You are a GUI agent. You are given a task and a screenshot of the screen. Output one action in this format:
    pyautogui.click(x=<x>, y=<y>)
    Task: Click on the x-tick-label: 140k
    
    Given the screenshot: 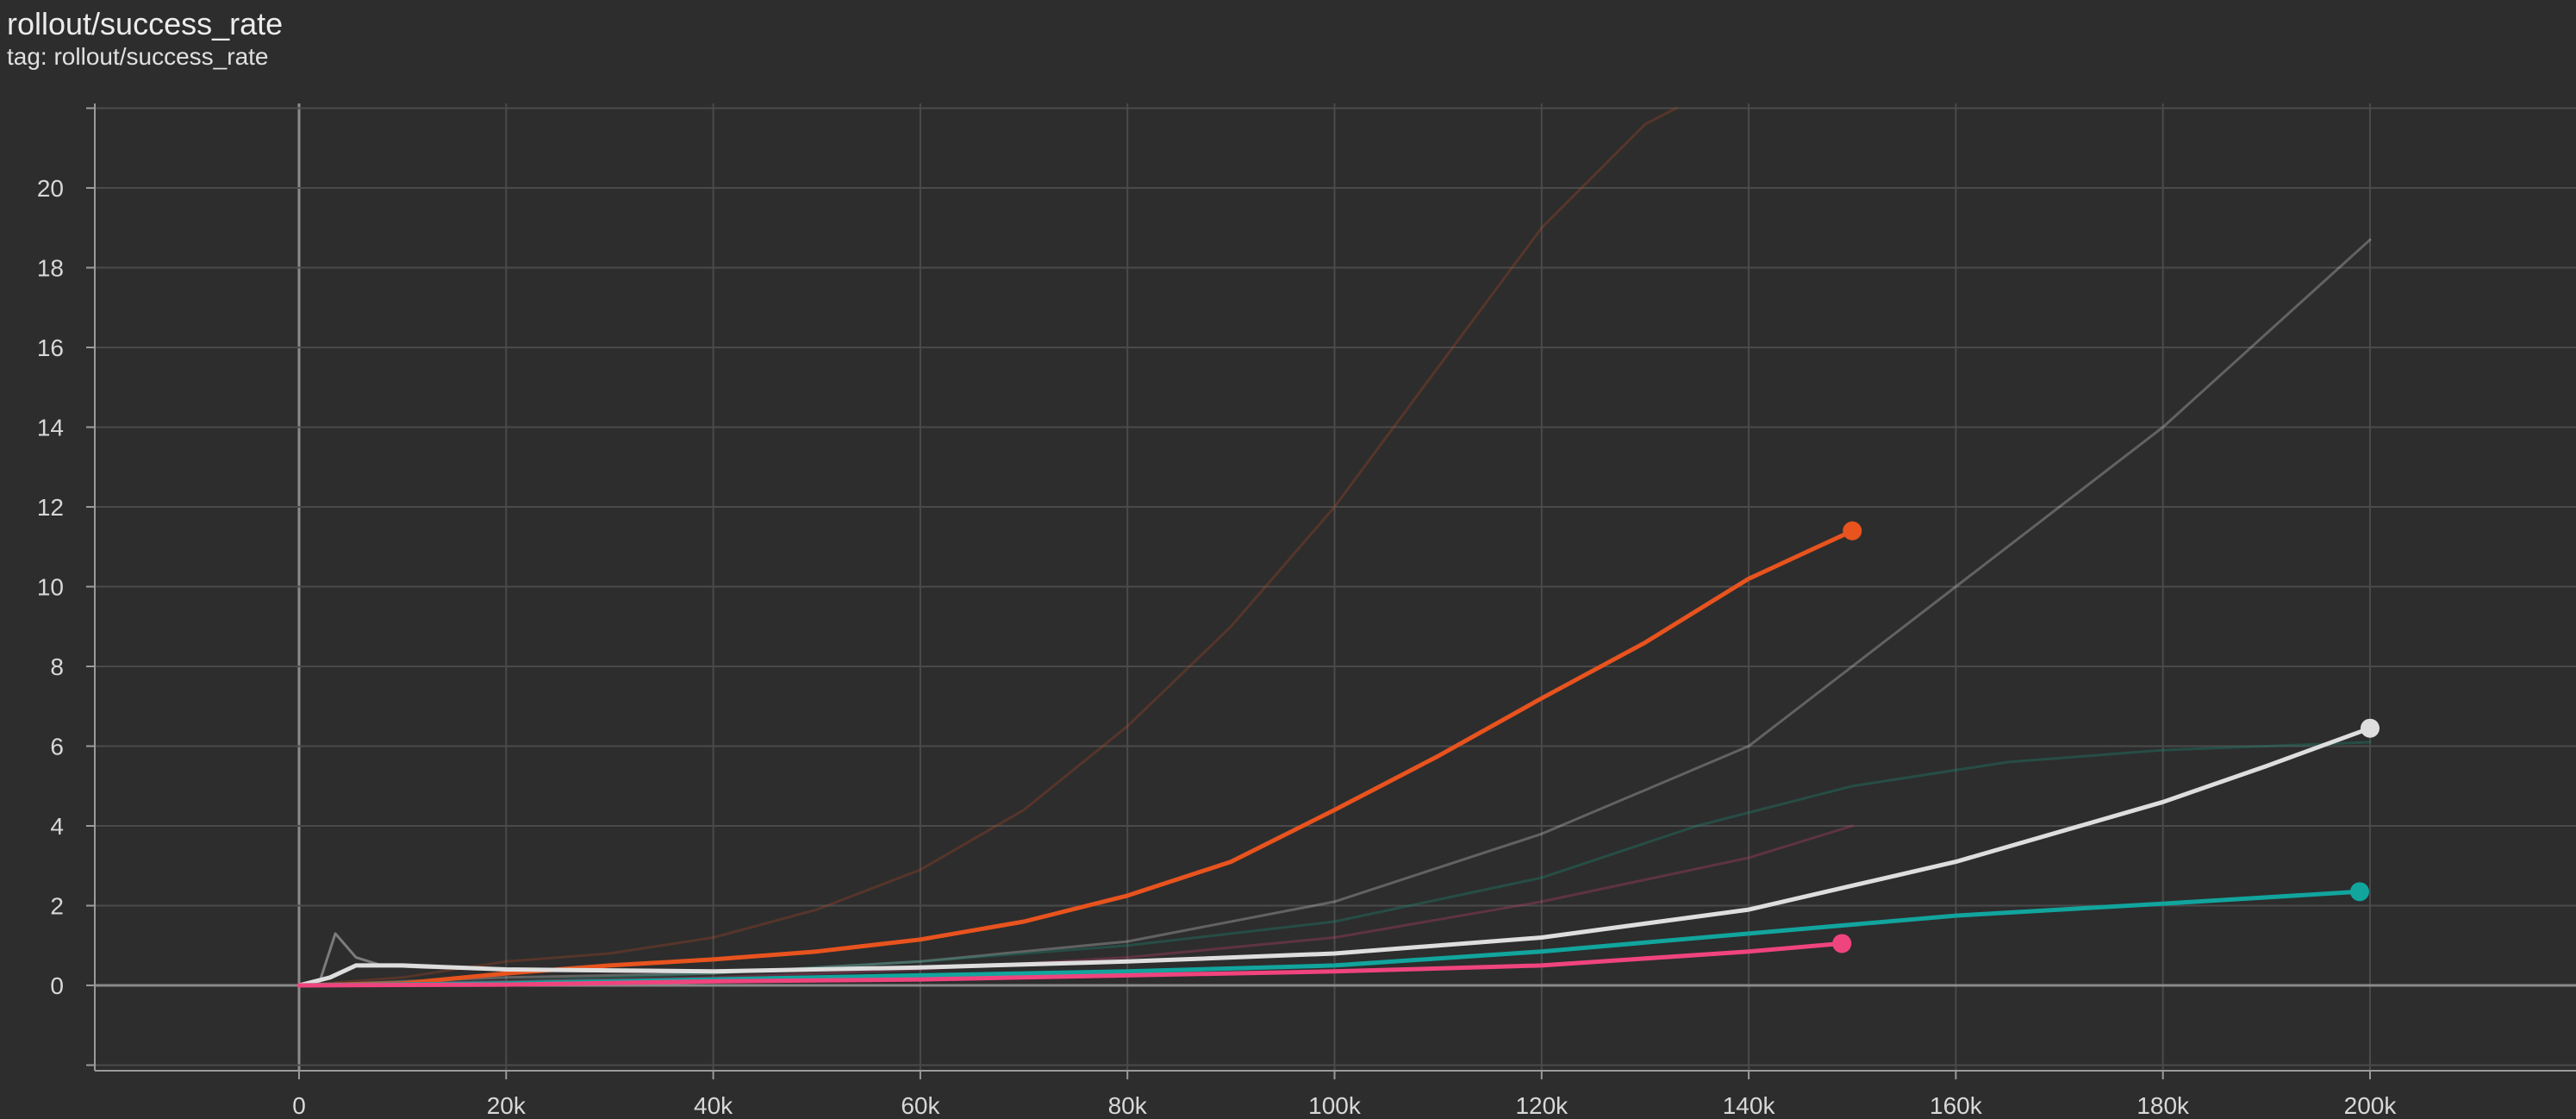 What is the action you would take?
    pyautogui.click(x=1749, y=1105)
    